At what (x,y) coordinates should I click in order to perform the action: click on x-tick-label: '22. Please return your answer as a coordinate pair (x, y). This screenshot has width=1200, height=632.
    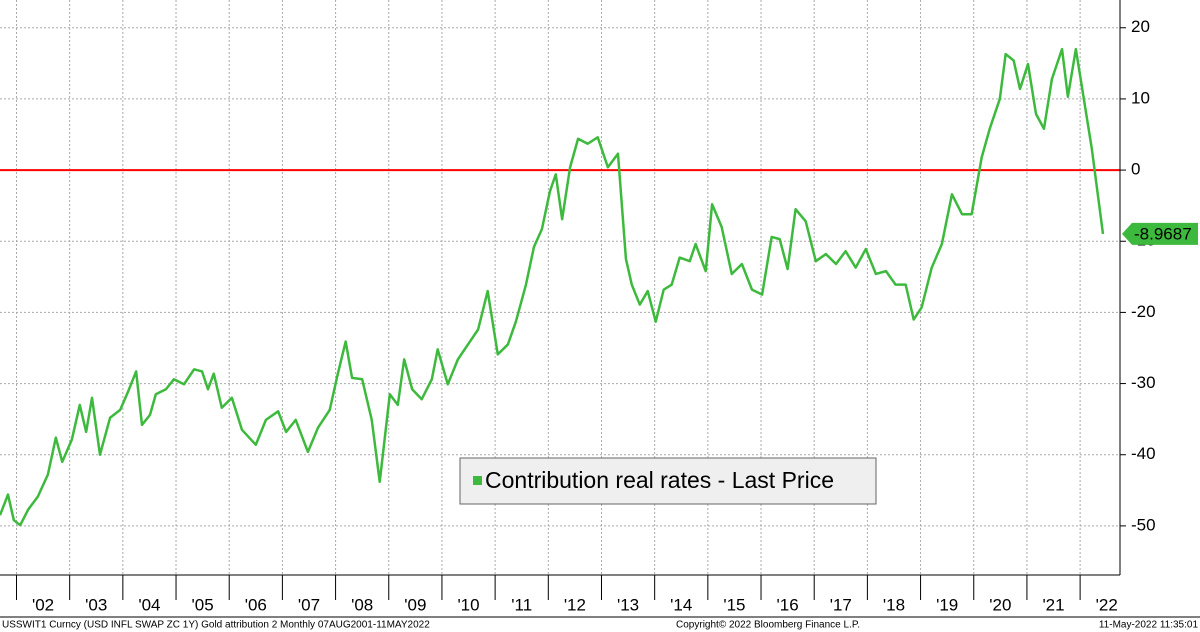
    Looking at the image, I should click on (1107, 604).